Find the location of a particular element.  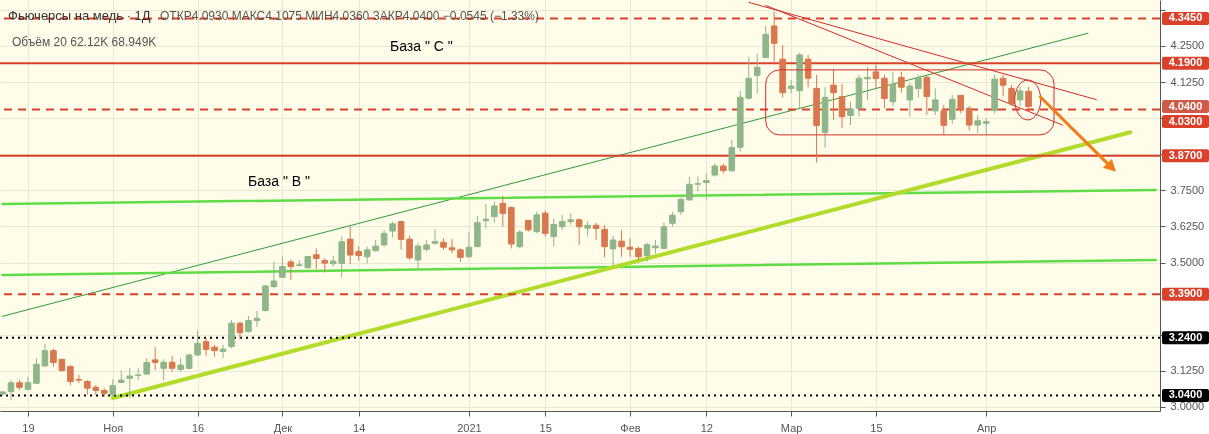

y-tick-label: 3.7500 is located at coordinates (1187, 189).